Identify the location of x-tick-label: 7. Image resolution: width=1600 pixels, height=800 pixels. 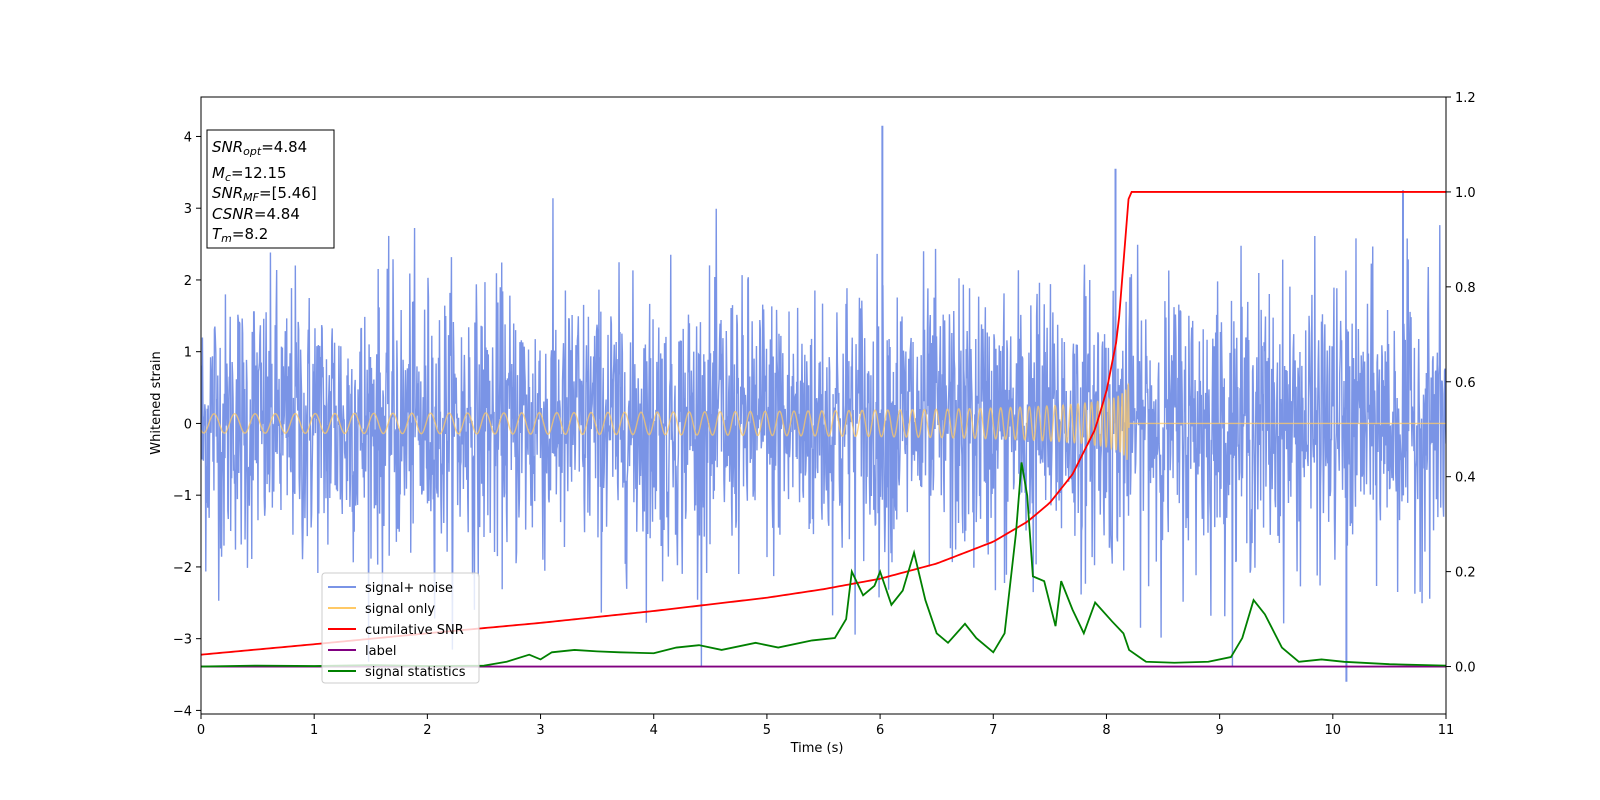
(993, 730).